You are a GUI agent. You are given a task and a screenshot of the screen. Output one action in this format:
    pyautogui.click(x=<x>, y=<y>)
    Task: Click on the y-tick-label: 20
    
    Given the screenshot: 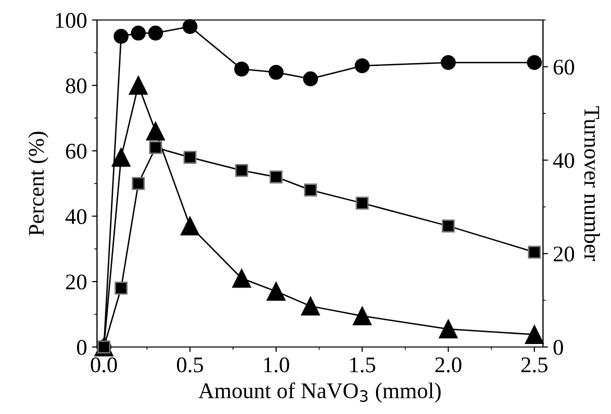 What is the action you would take?
    pyautogui.click(x=76, y=282)
    